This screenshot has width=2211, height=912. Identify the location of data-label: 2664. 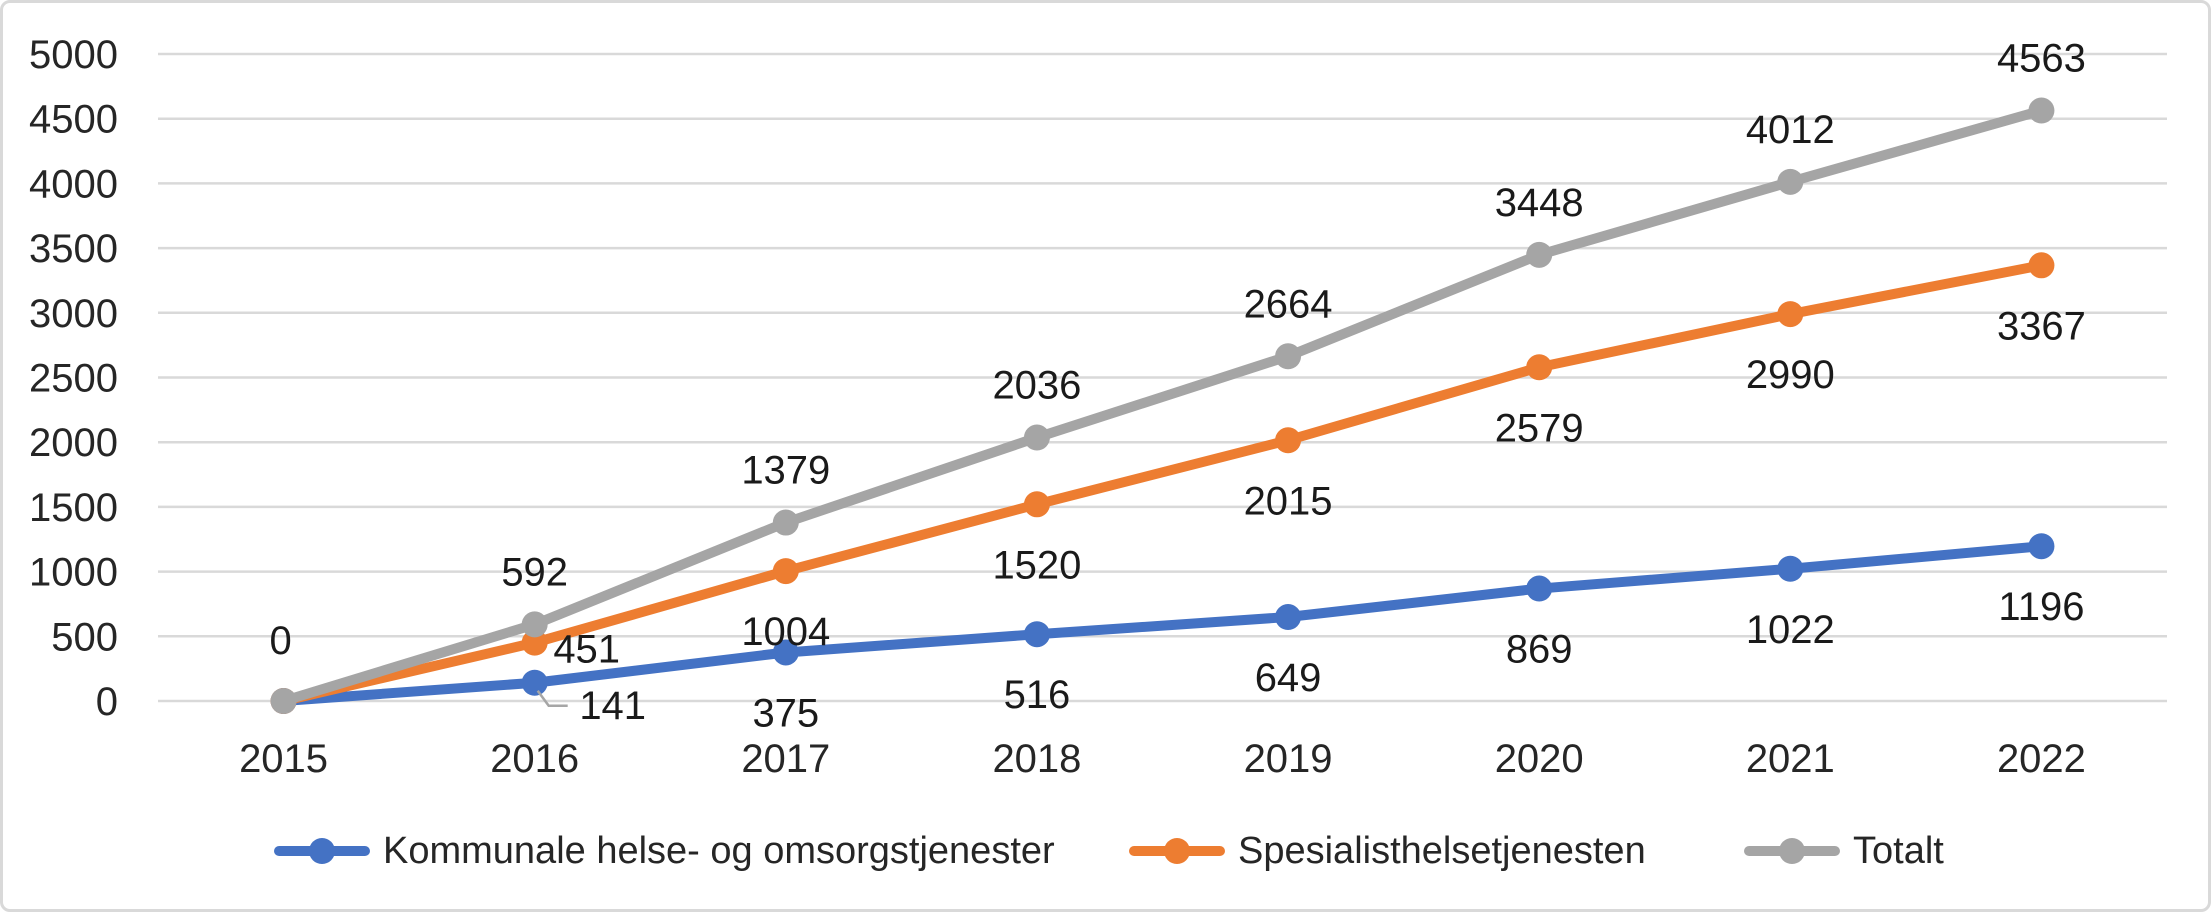
(1288, 304).